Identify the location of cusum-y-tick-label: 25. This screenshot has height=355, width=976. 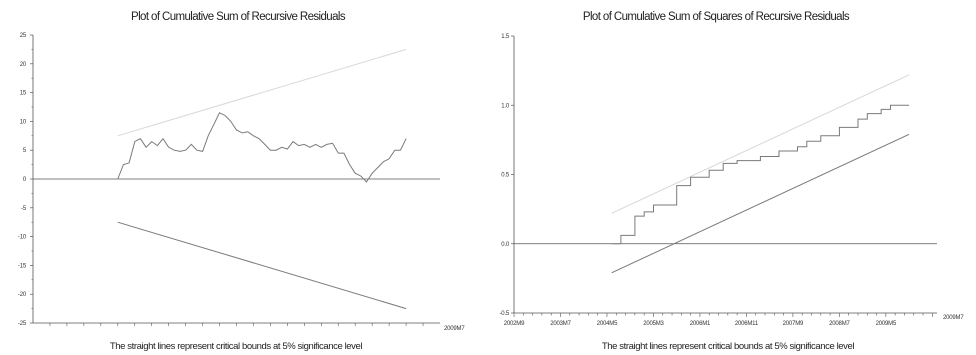
(23, 36).